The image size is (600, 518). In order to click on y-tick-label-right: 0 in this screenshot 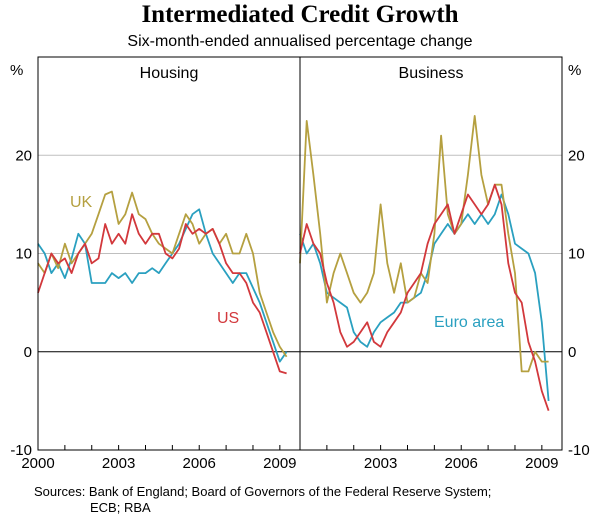, I will do `click(572, 352)`.